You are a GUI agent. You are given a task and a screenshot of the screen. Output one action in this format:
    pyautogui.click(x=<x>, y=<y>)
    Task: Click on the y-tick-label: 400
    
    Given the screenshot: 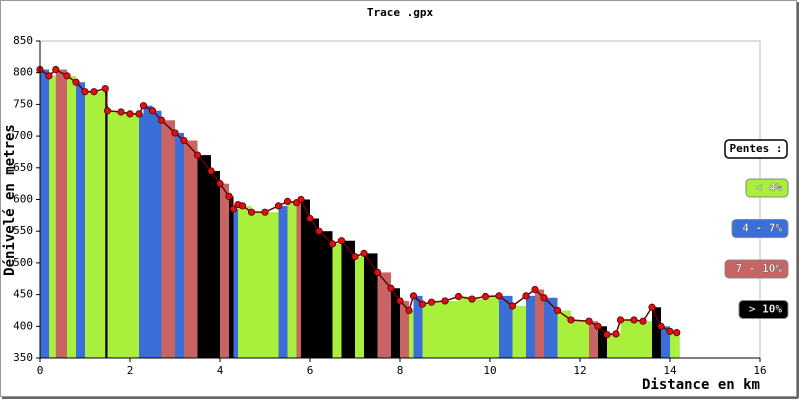 What is the action you would take?
    pyautogui.click(x=23, y=325)
    